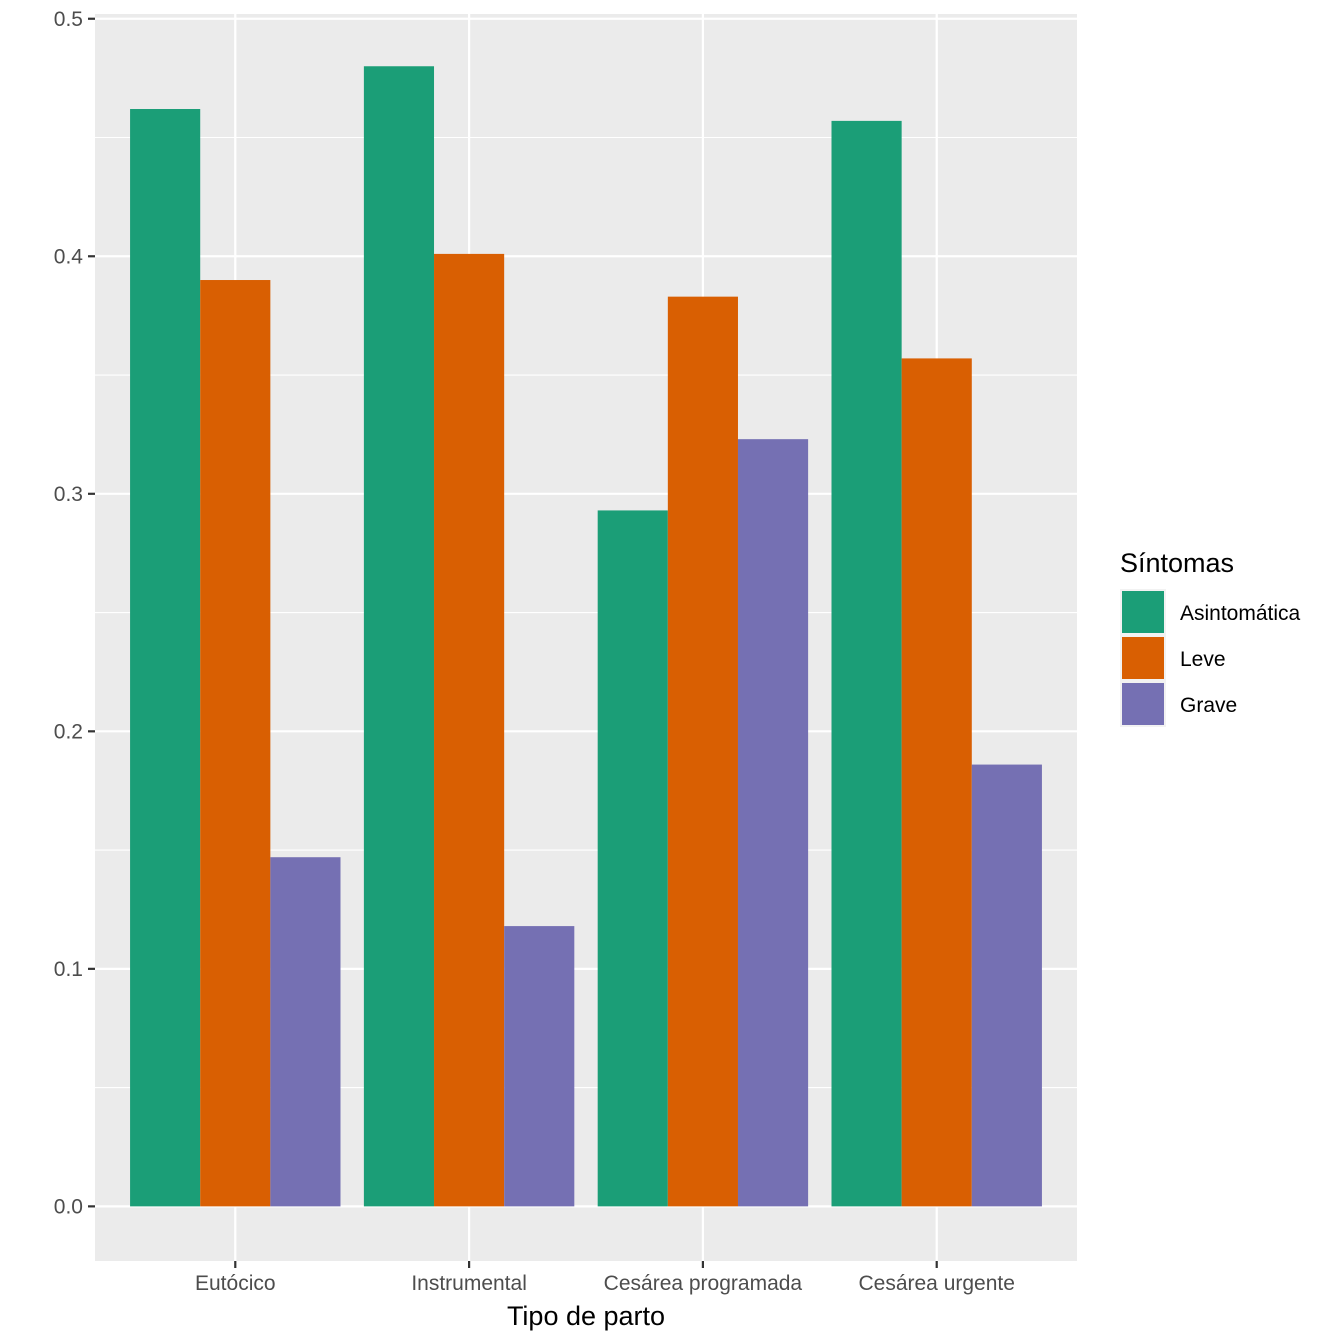  What do you see at coordinates (1203, 659) in the screenshot?
I see `legend-label: Leve` at bounding box center [1203, 659].